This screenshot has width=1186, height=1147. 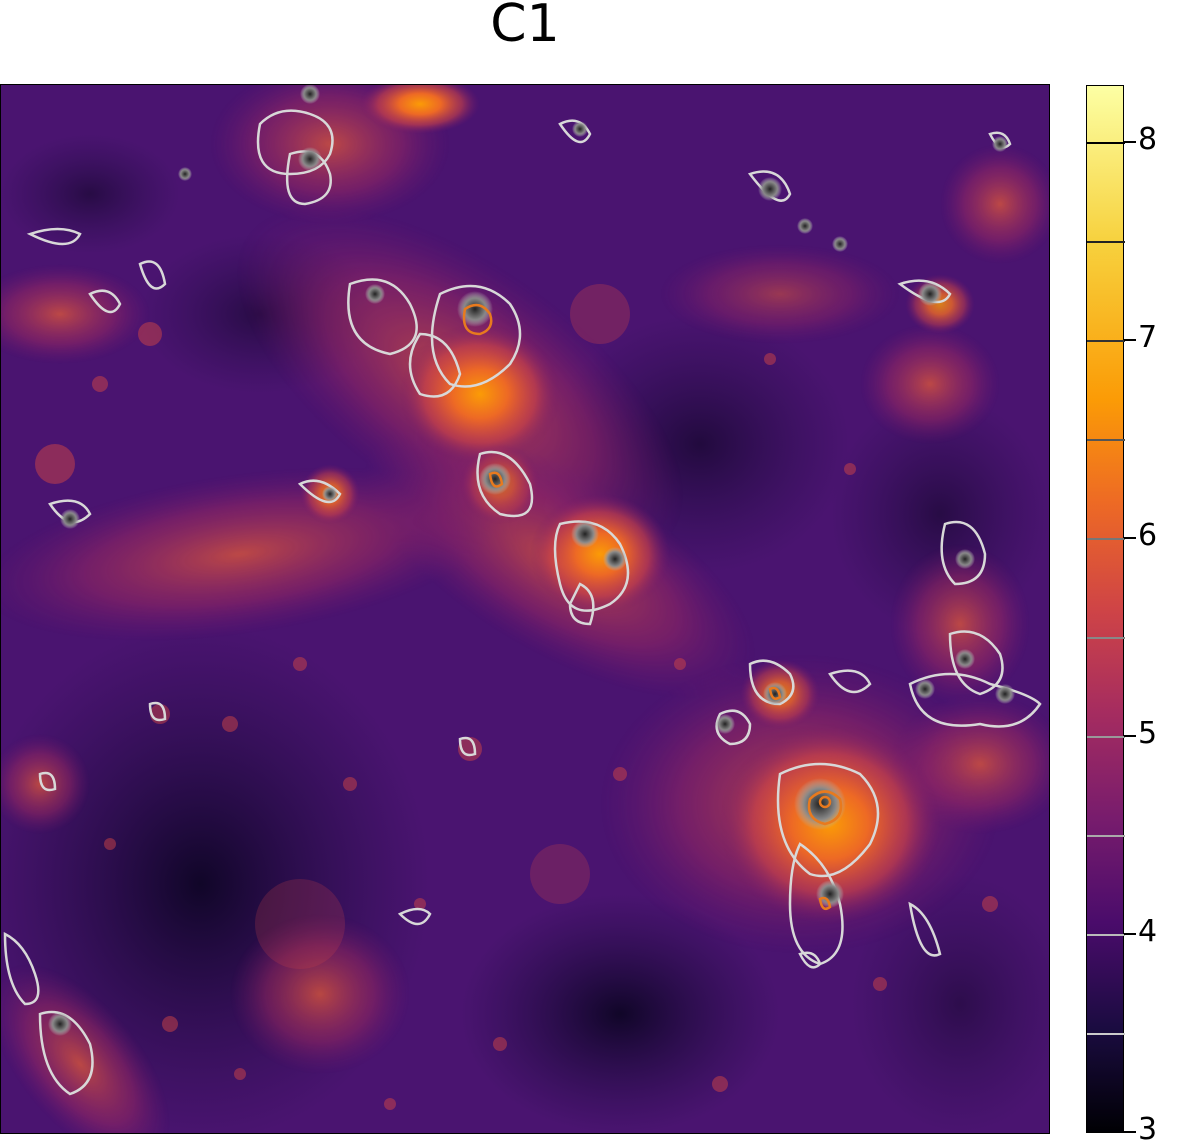 I want to click on colorbar-tick-label: 8, so click(x=1148, y=139).